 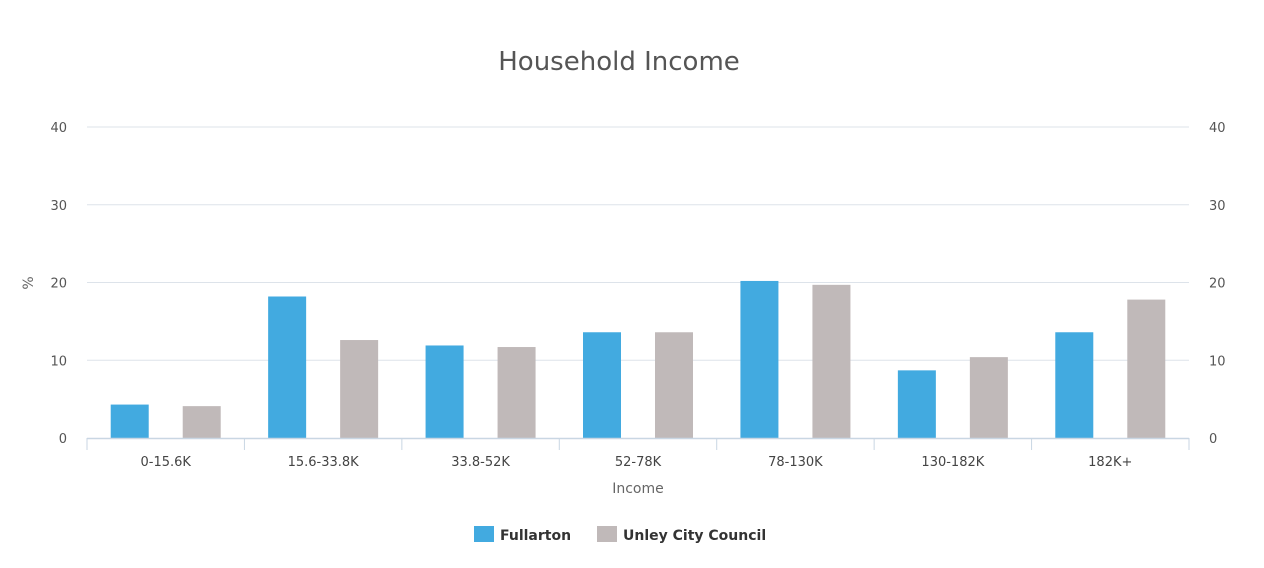 I want to click on y-tick-left-40: 40, so click(x=58, y=128).